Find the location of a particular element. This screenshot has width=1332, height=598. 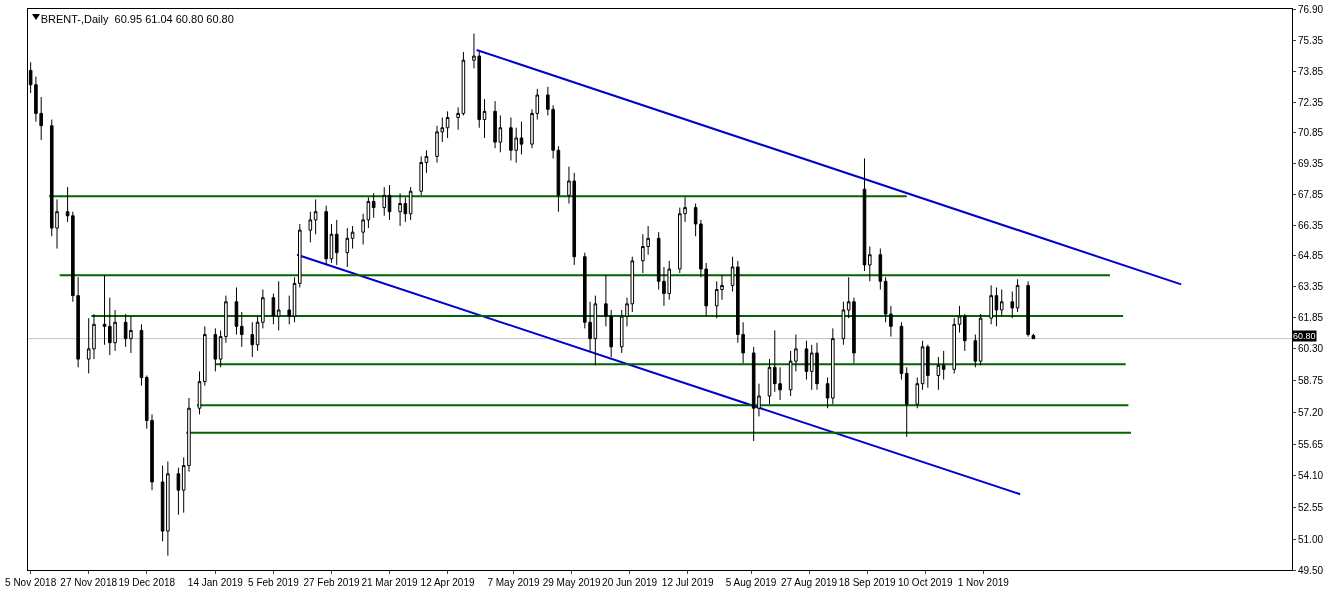

y-tick-label: 63.35 is located at coordinates (1311, 286).